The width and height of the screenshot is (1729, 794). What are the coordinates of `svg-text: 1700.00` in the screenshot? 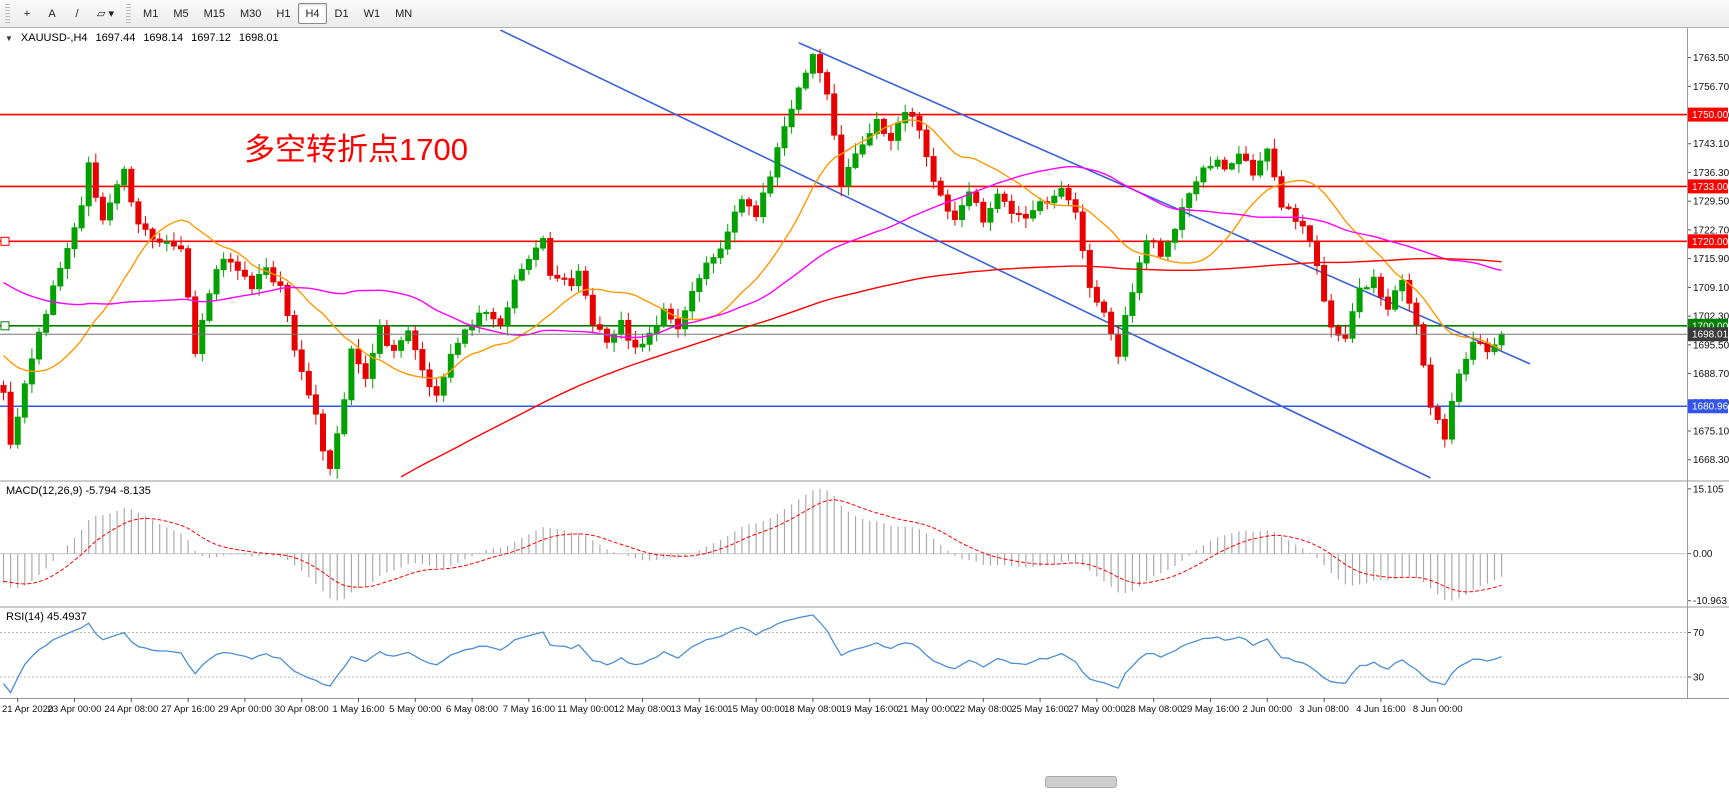 It's located at (1710, 326).